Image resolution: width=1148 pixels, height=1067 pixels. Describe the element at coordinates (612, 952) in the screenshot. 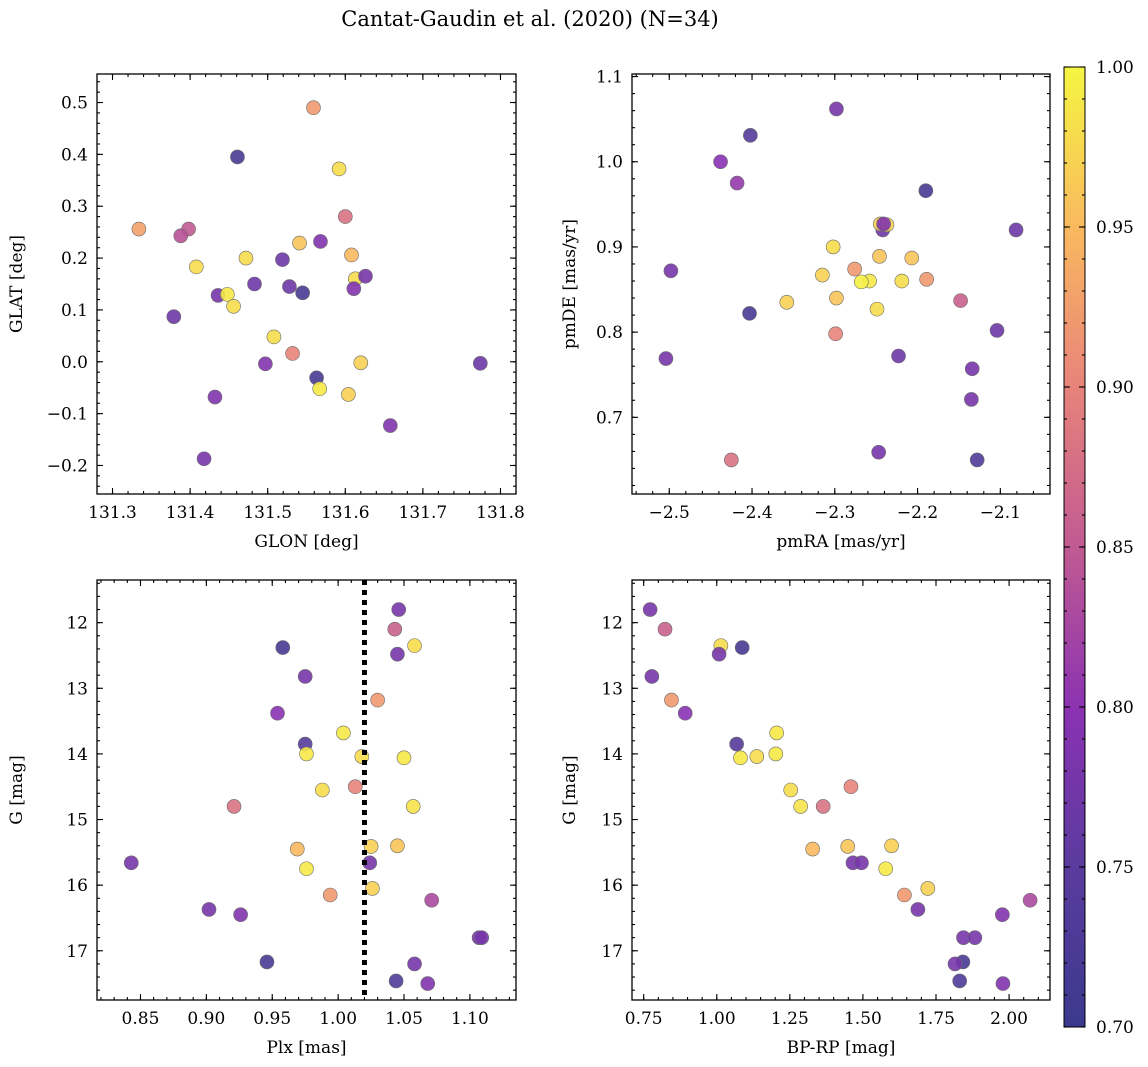

I see `y-tick-label: 17` at that location.